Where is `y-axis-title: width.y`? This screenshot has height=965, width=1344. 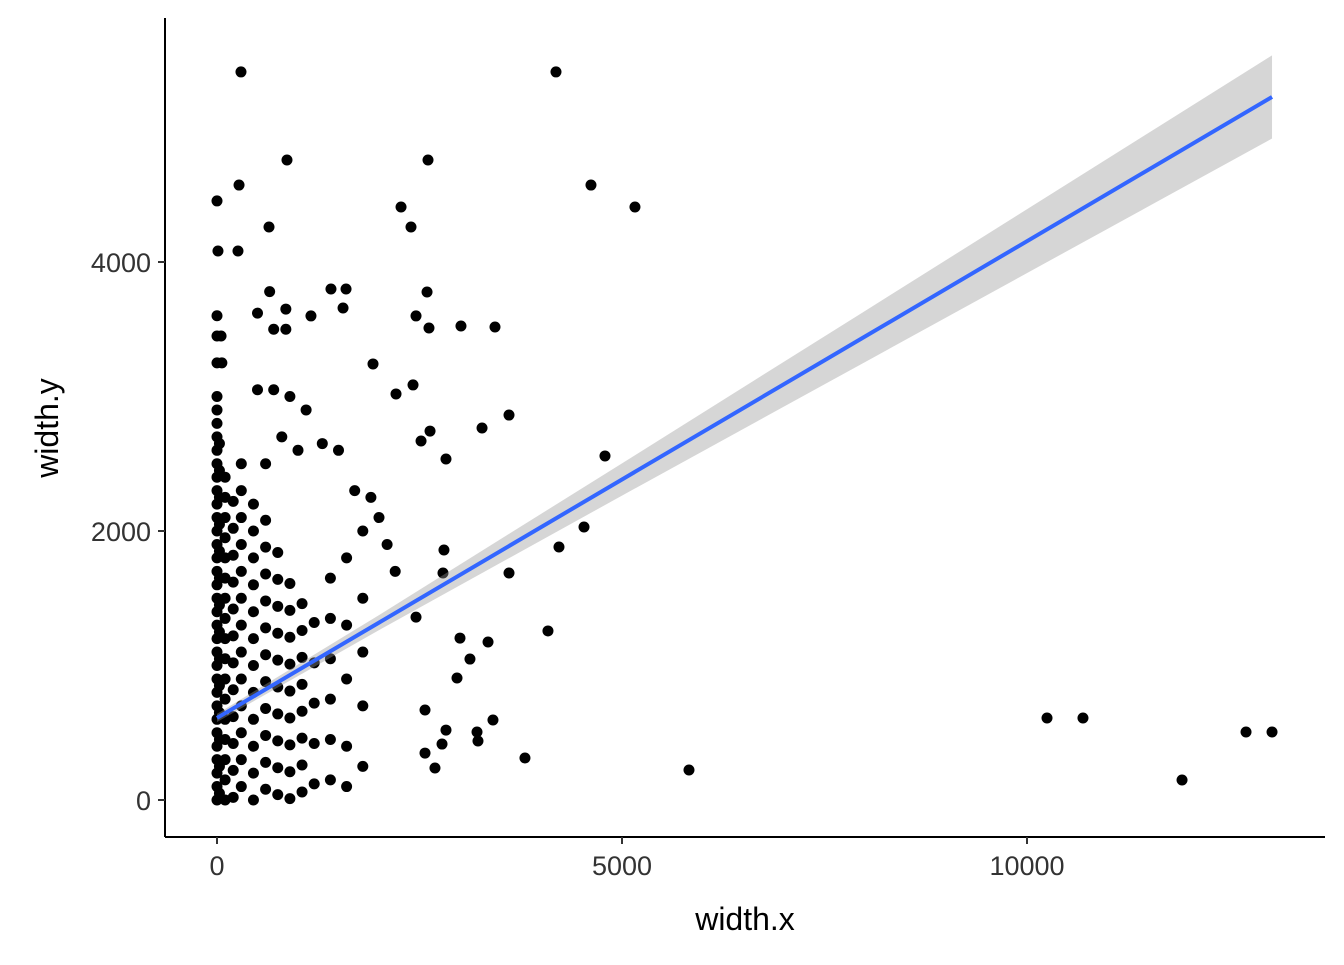
y-axis-title: width.y is located at coordinates (47, 428).